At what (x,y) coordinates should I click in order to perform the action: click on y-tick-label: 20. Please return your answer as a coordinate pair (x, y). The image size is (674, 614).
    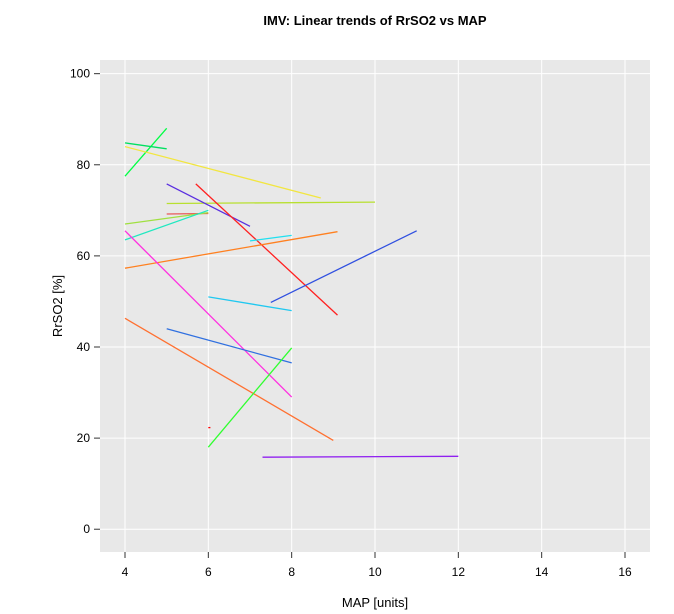
    Looking at the image, I should click on (84, 438).